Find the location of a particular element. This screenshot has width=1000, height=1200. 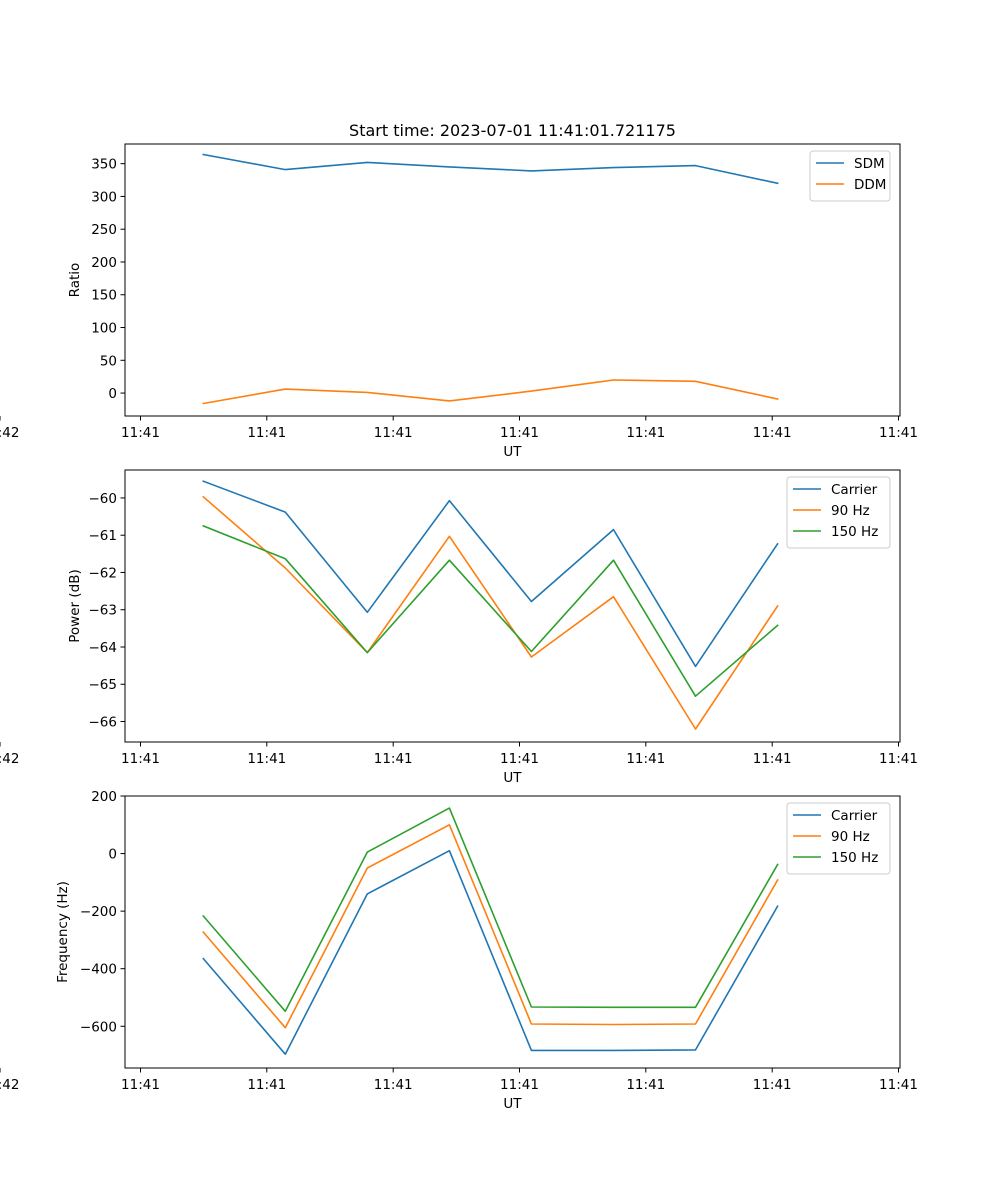

y-tick-label: −62 is located at coordinates (103, 573).